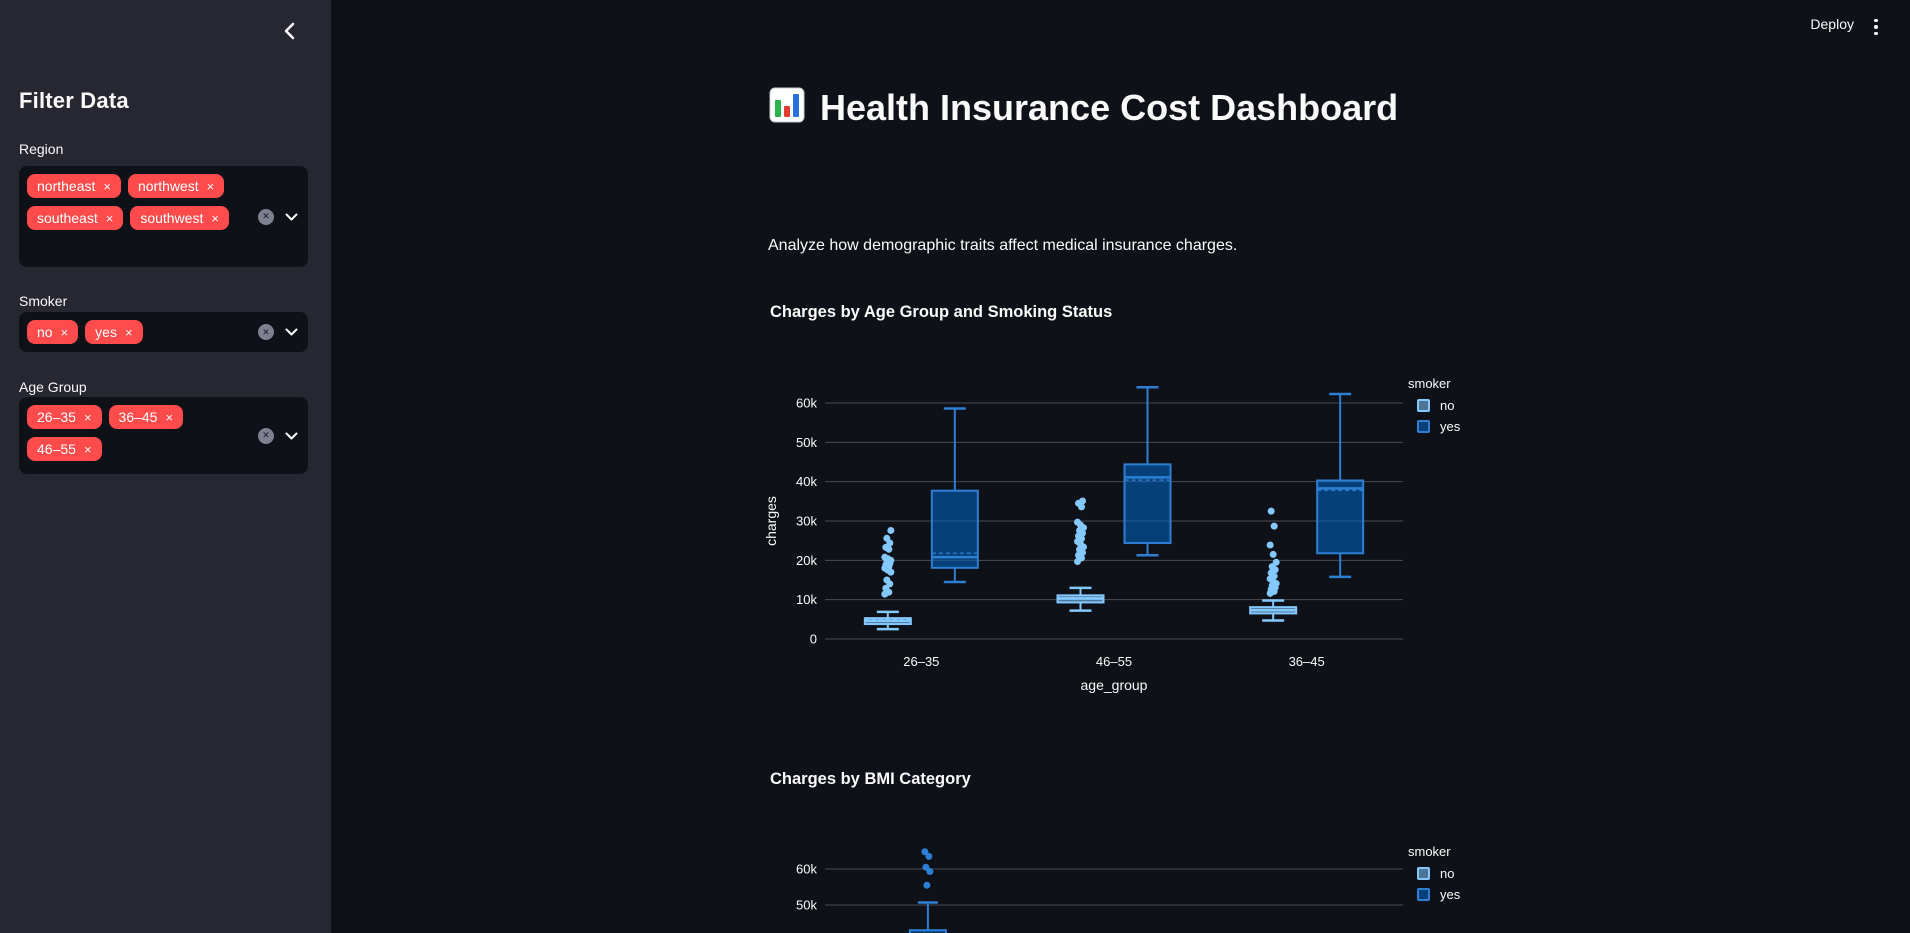 This screenshot has width=1910, height=933. Describe the element at coordinates (41, 149) in the screenshot. I see `region-filter-label: Region` at that location.